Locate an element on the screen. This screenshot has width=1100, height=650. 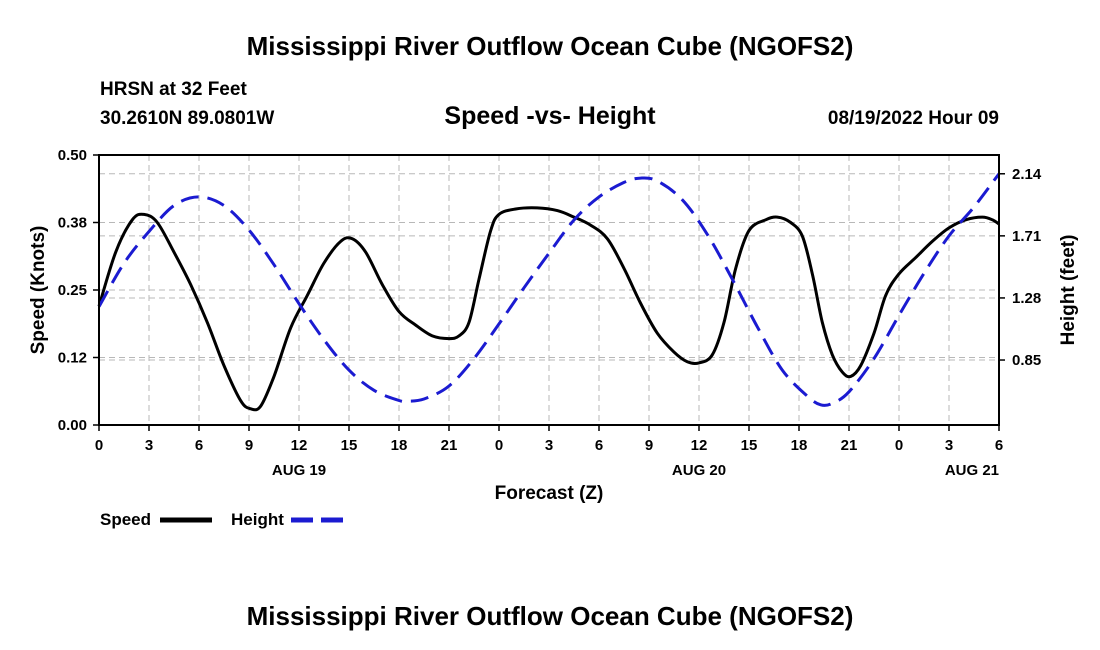
x-axis-ticks: 0 3 6 9 12 15 18 21 0 3 6 9 12 15 18 21 0 3 6 is located at coordinates (549, 439).